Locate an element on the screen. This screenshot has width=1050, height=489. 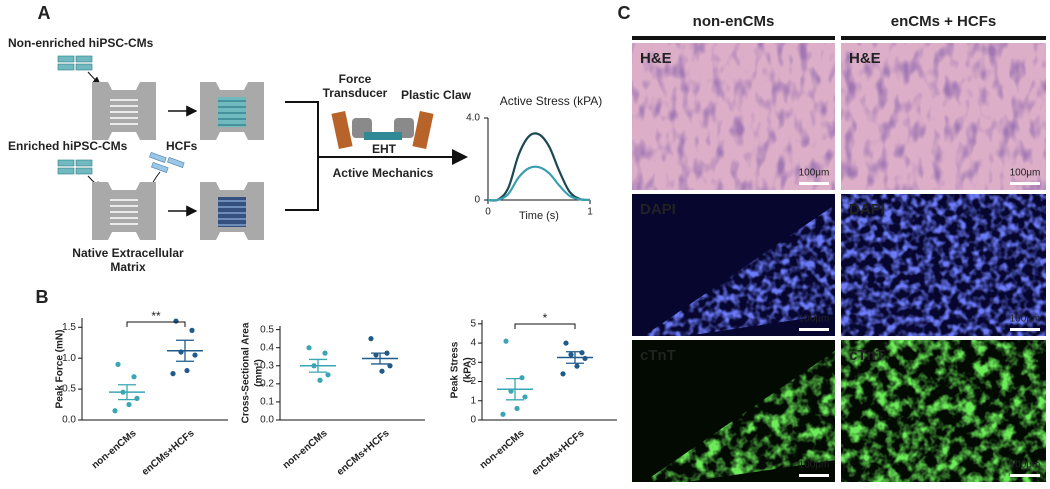
chart-title: Active Stress (kPA) is located at coordinates (551, 101).